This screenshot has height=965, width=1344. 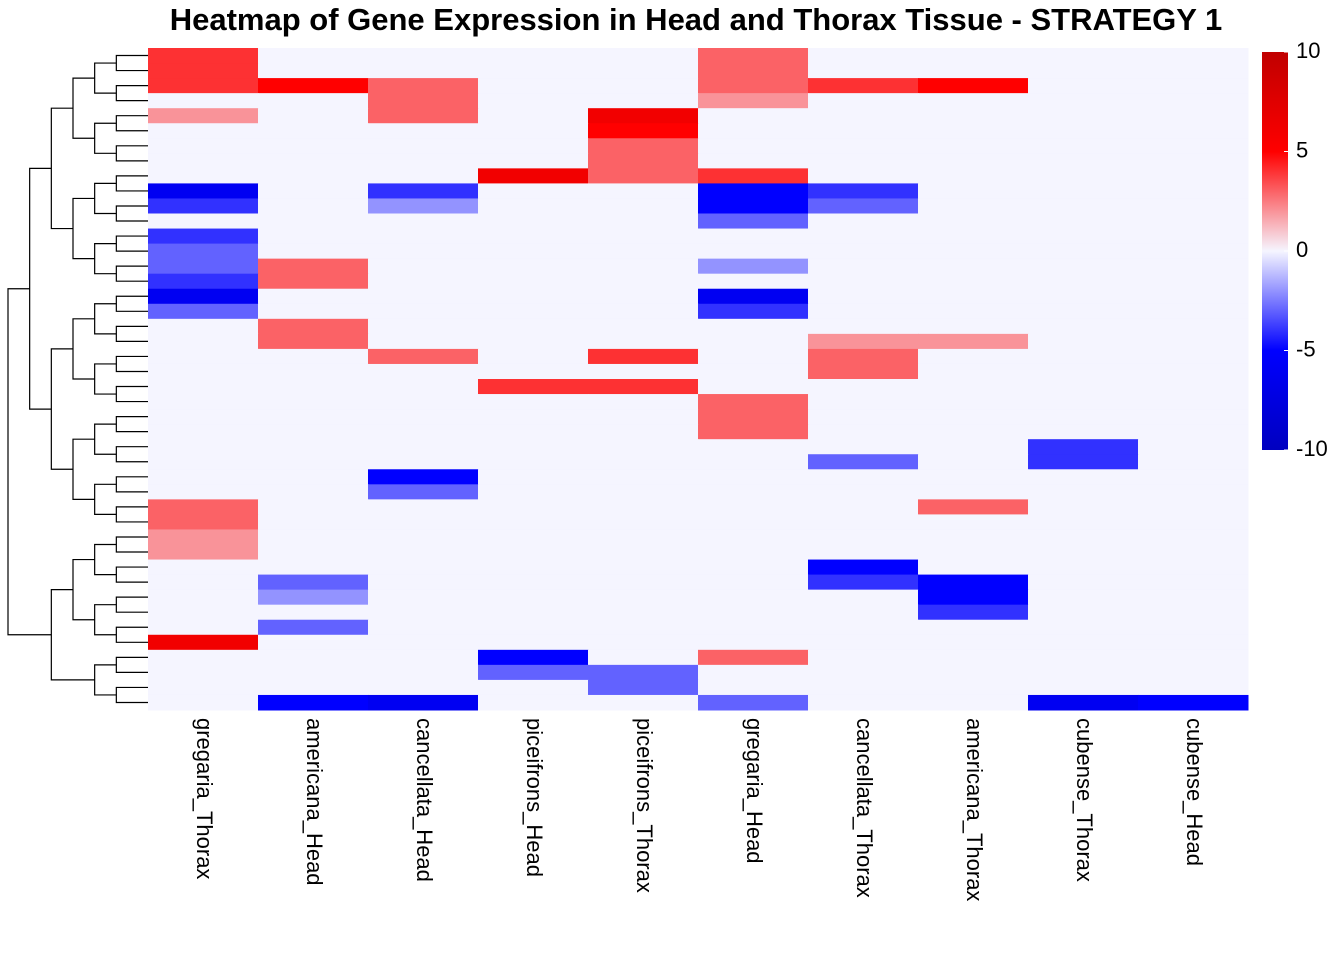 I want to click on column-label: cubense_Head, so click(x=1194, y=792).